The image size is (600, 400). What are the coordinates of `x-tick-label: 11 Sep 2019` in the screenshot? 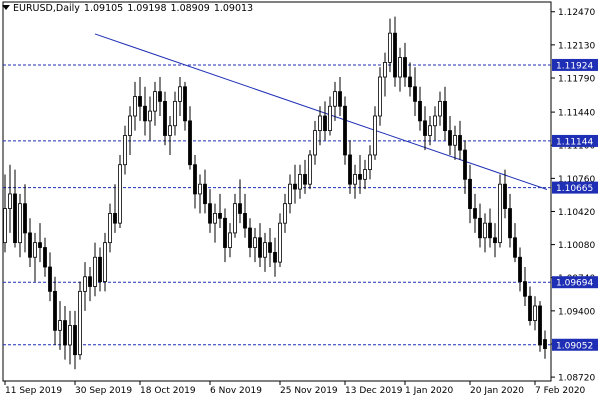 It's located at (33, 391).